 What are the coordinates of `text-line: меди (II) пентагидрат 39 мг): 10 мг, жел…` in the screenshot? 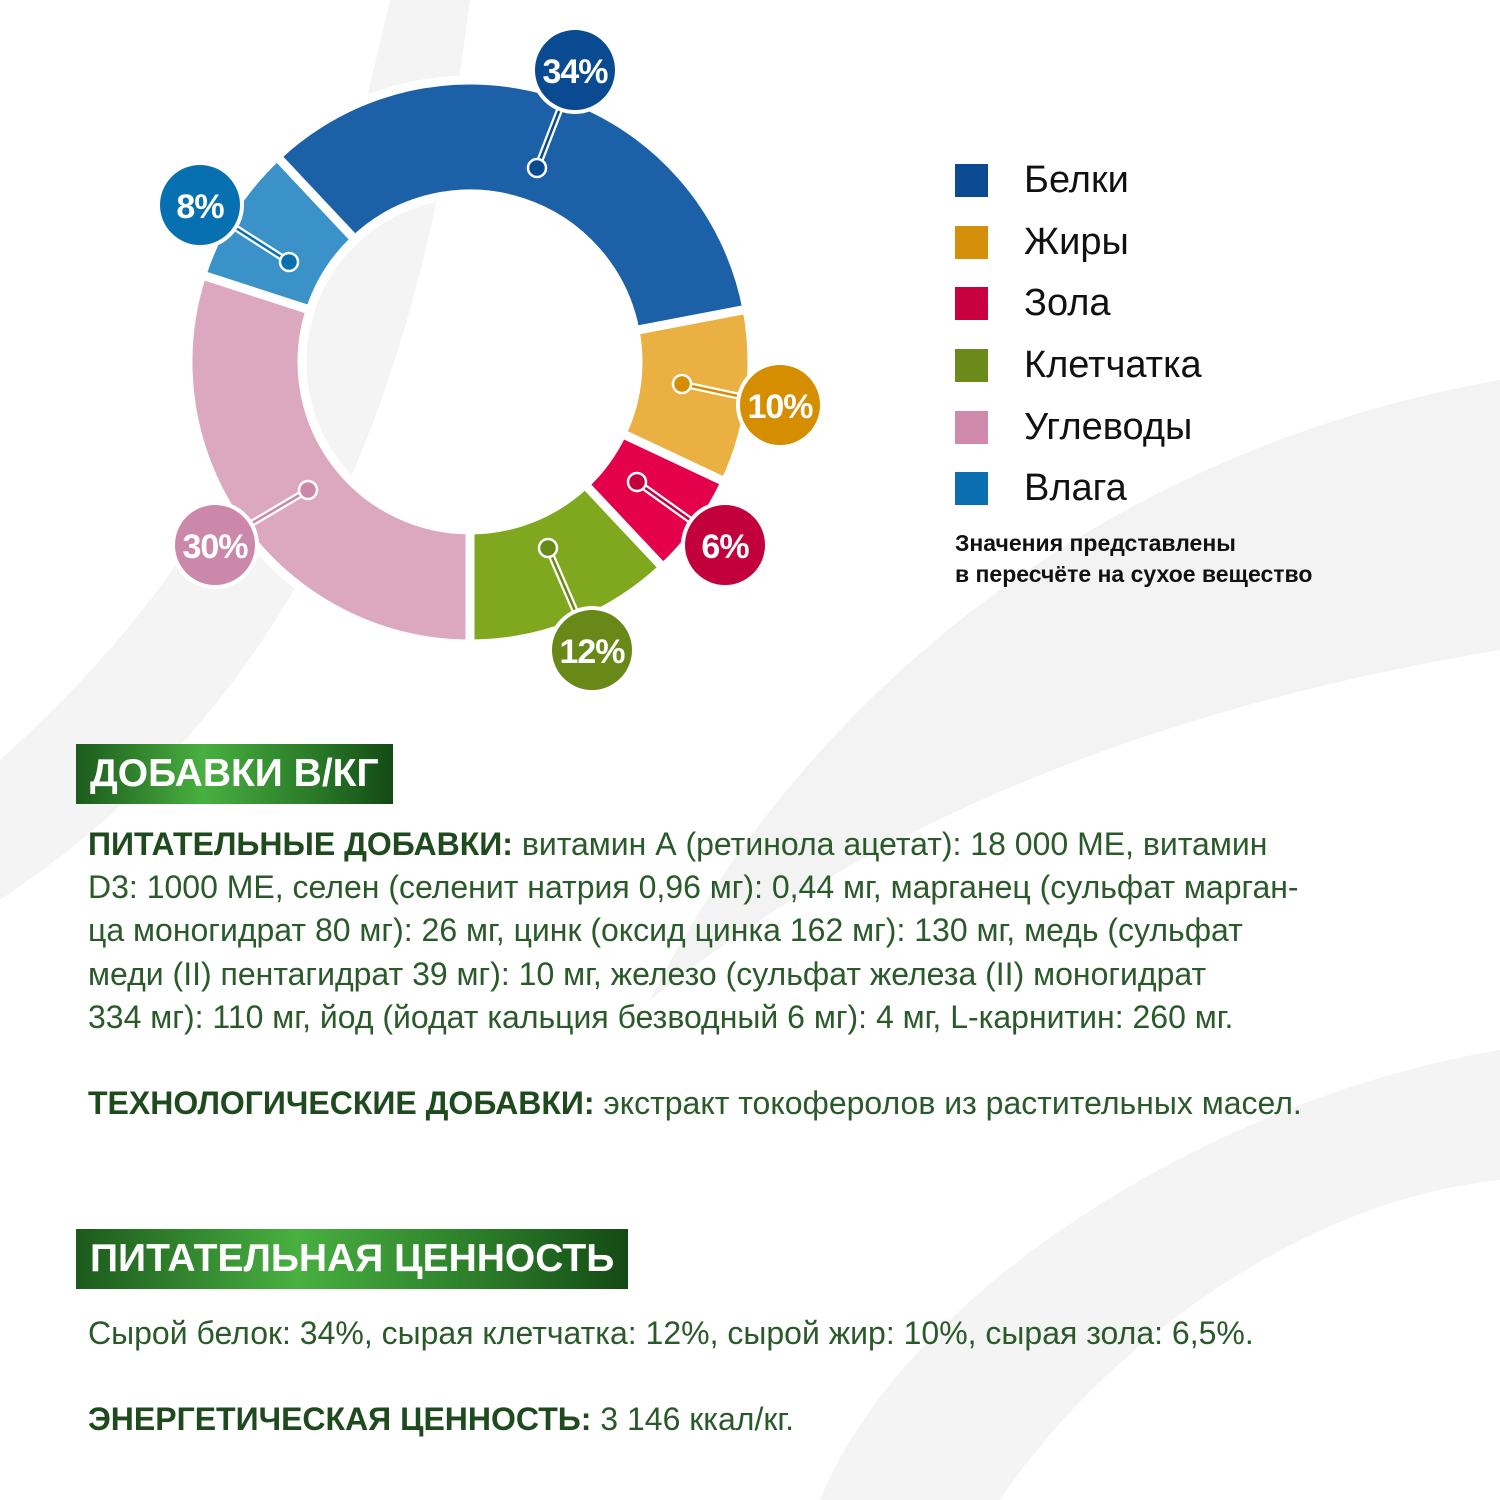 It's located at (647, 973).